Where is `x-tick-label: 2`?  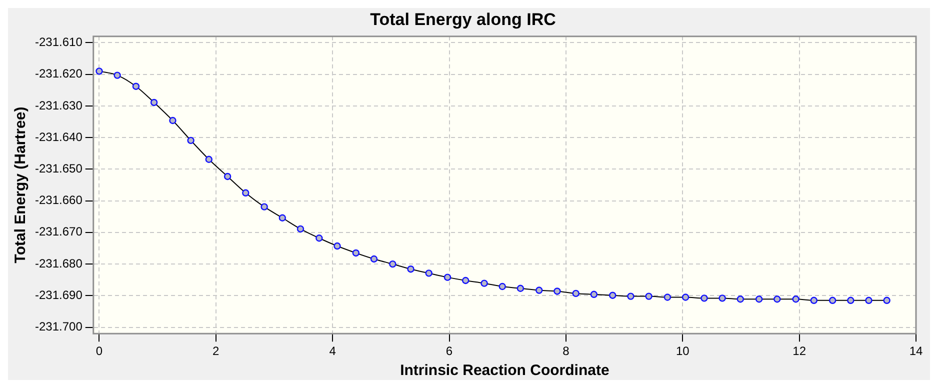 x-tick-label: 2 is located at coordinates (216, 351).